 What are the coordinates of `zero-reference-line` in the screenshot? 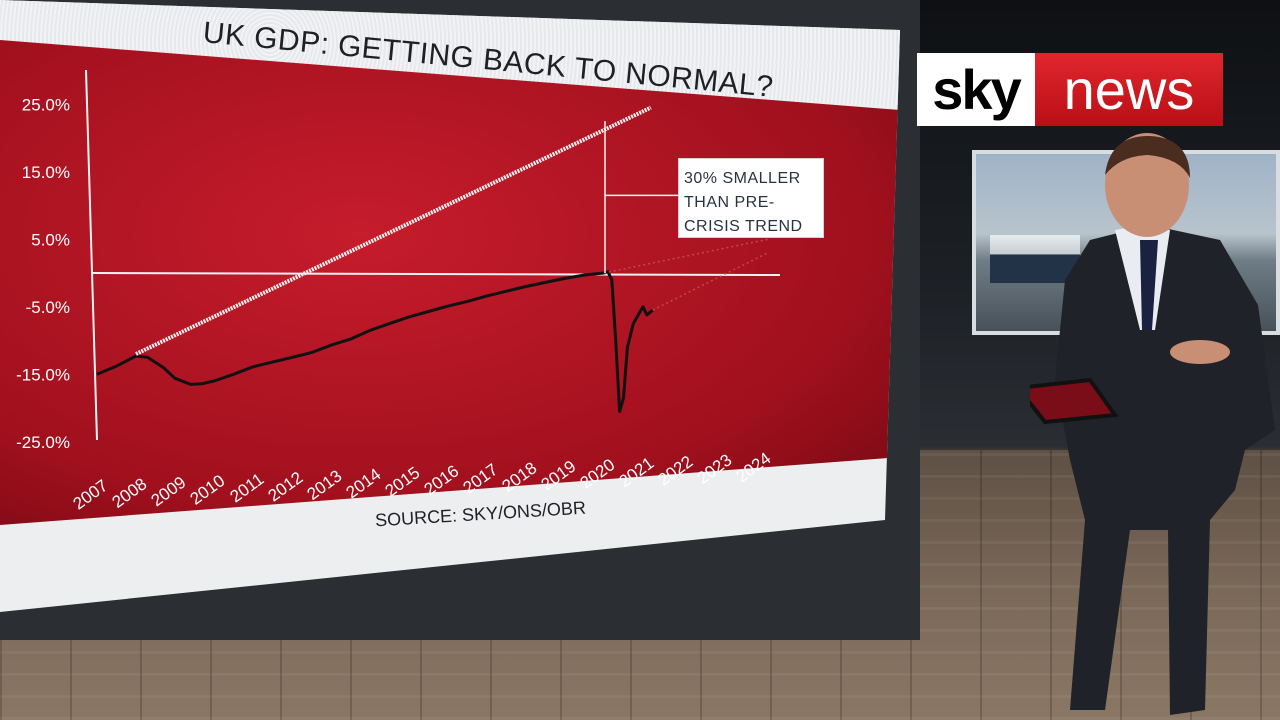 It's located at (436, 274).